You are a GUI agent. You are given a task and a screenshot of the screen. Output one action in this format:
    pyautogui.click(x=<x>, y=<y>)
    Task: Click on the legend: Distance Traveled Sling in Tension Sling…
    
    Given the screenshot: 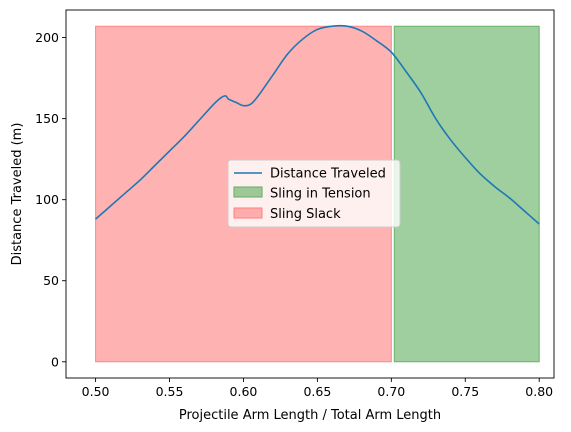 What is the action you would take?
    pyautogui.click(x=314, y=193)
    